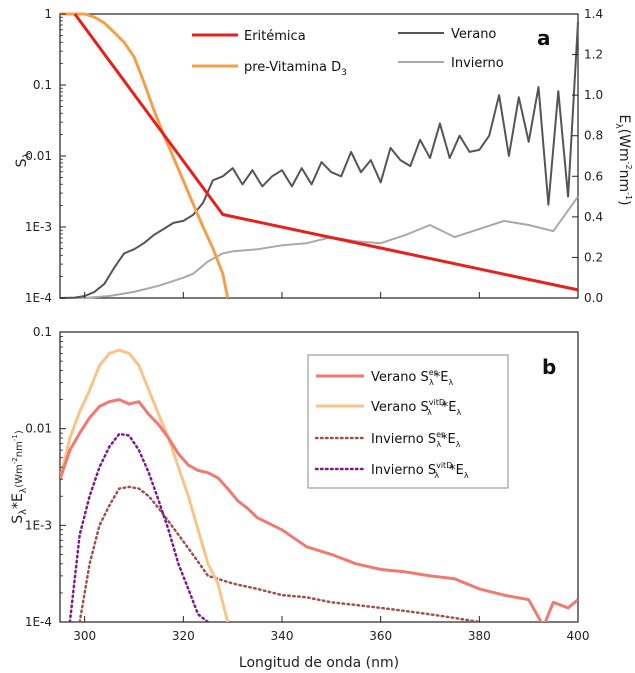 The image size is (635, 673). Describe the element at coordinates (593, 298) in the screenshot. I see `panel-a-right-tick-label: 0.0` at that location.